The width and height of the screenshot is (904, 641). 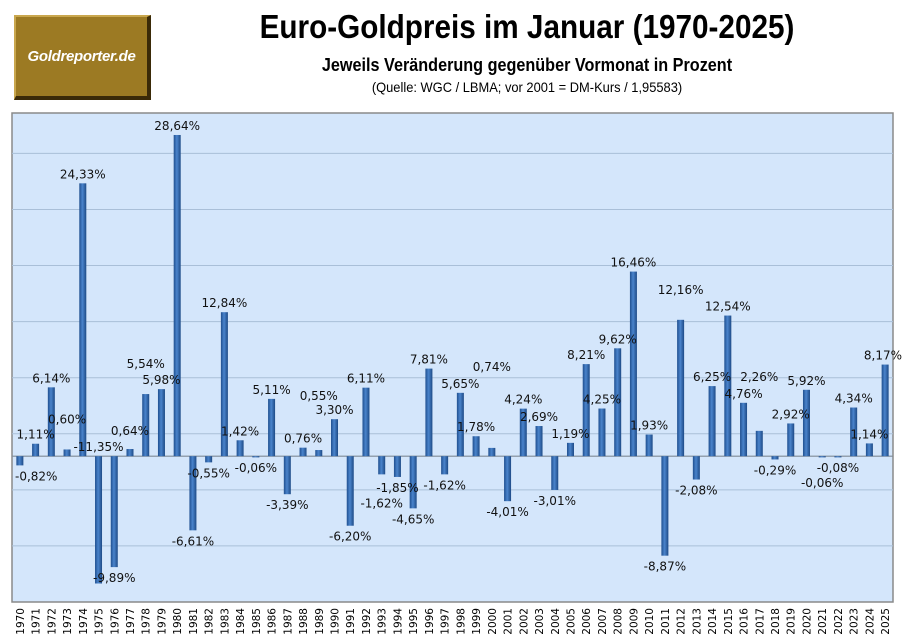 What do you see at coordinates (650, 621) in the screenshot?
I see `x-tick-label: 2010` at bounding box center [650, 621].